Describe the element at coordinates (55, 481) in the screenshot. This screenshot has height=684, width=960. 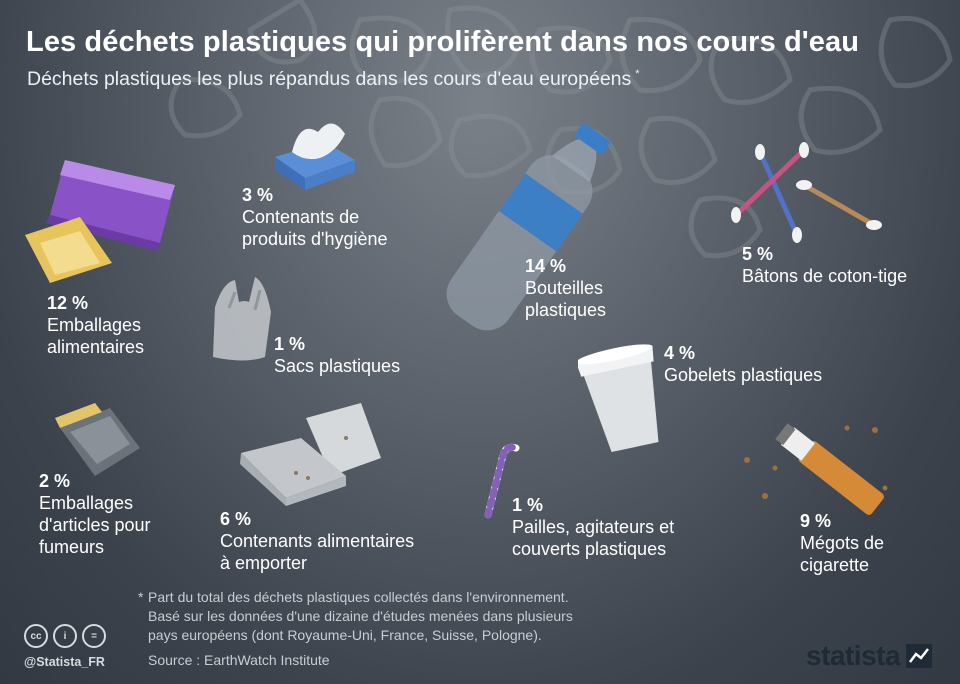
I see `item-percentage: 2 %` at that location.